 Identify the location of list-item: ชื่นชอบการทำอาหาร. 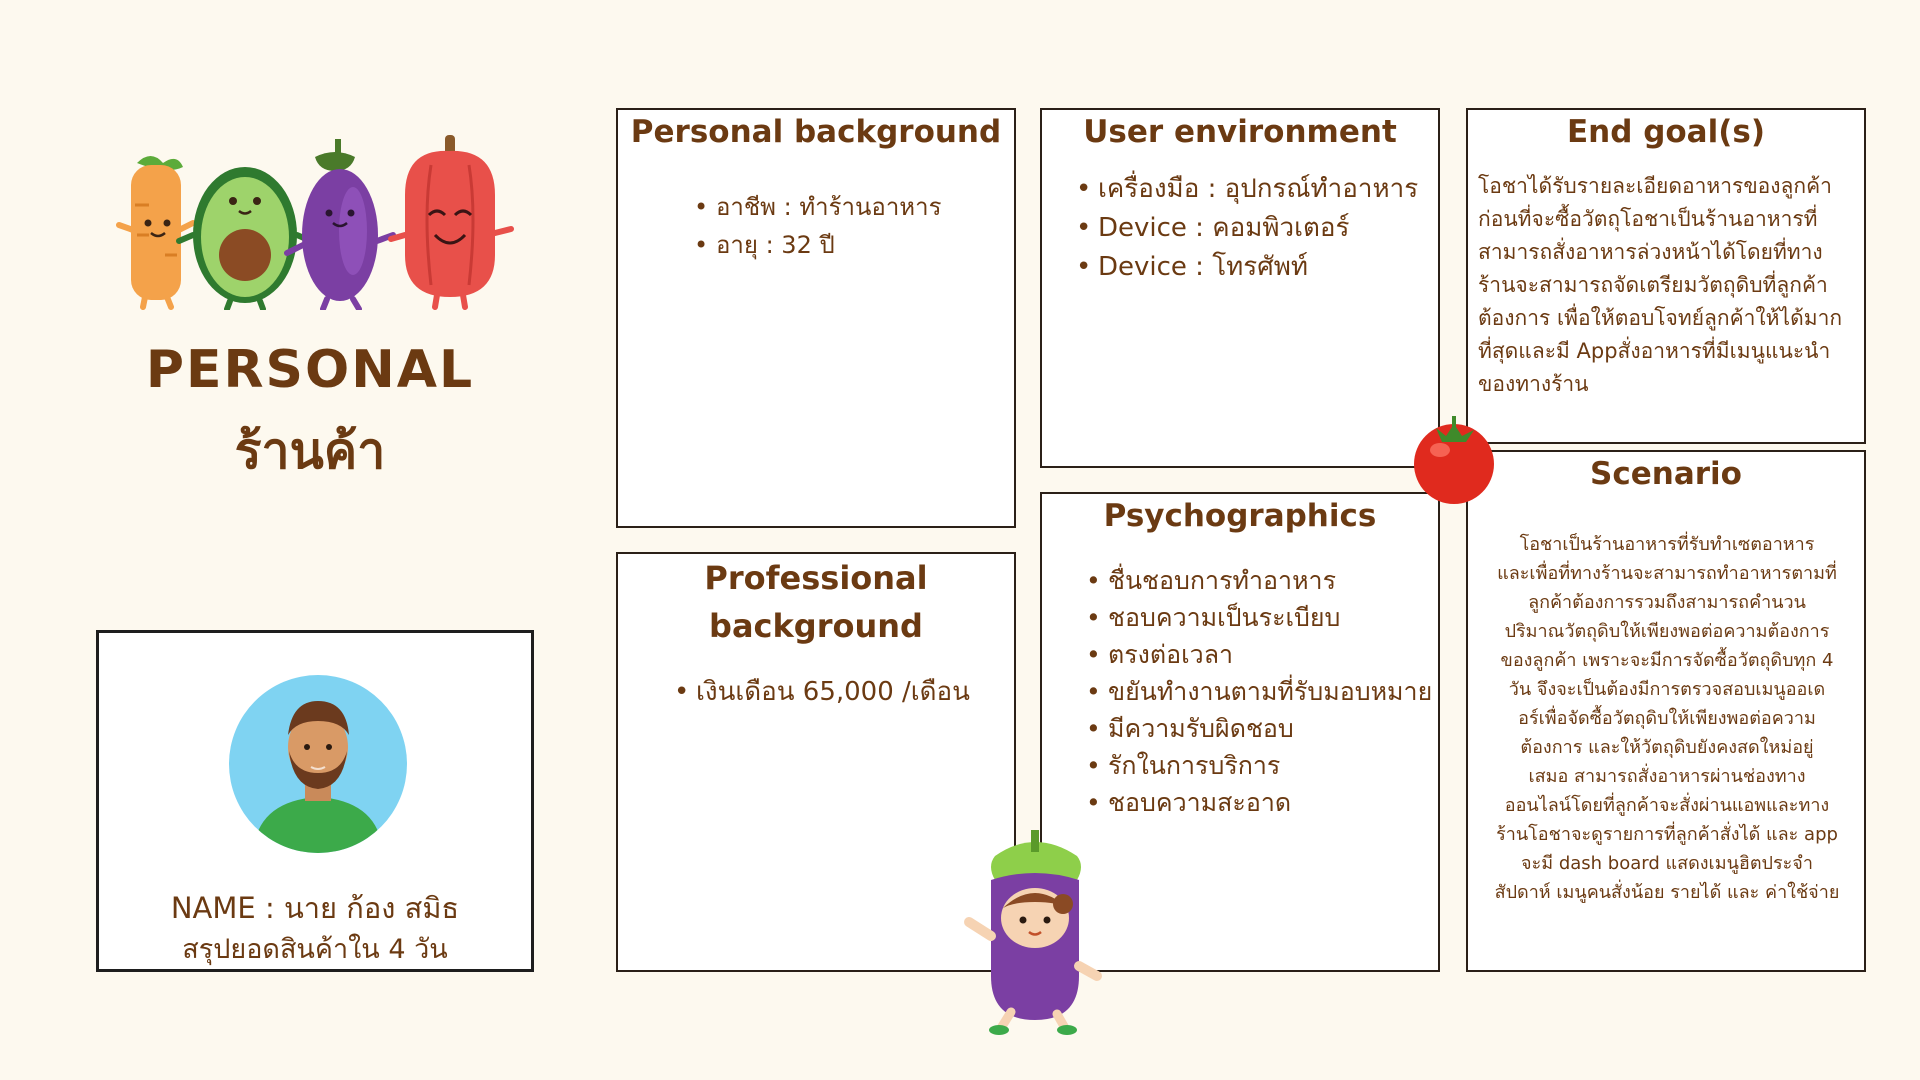
(1259, 580).